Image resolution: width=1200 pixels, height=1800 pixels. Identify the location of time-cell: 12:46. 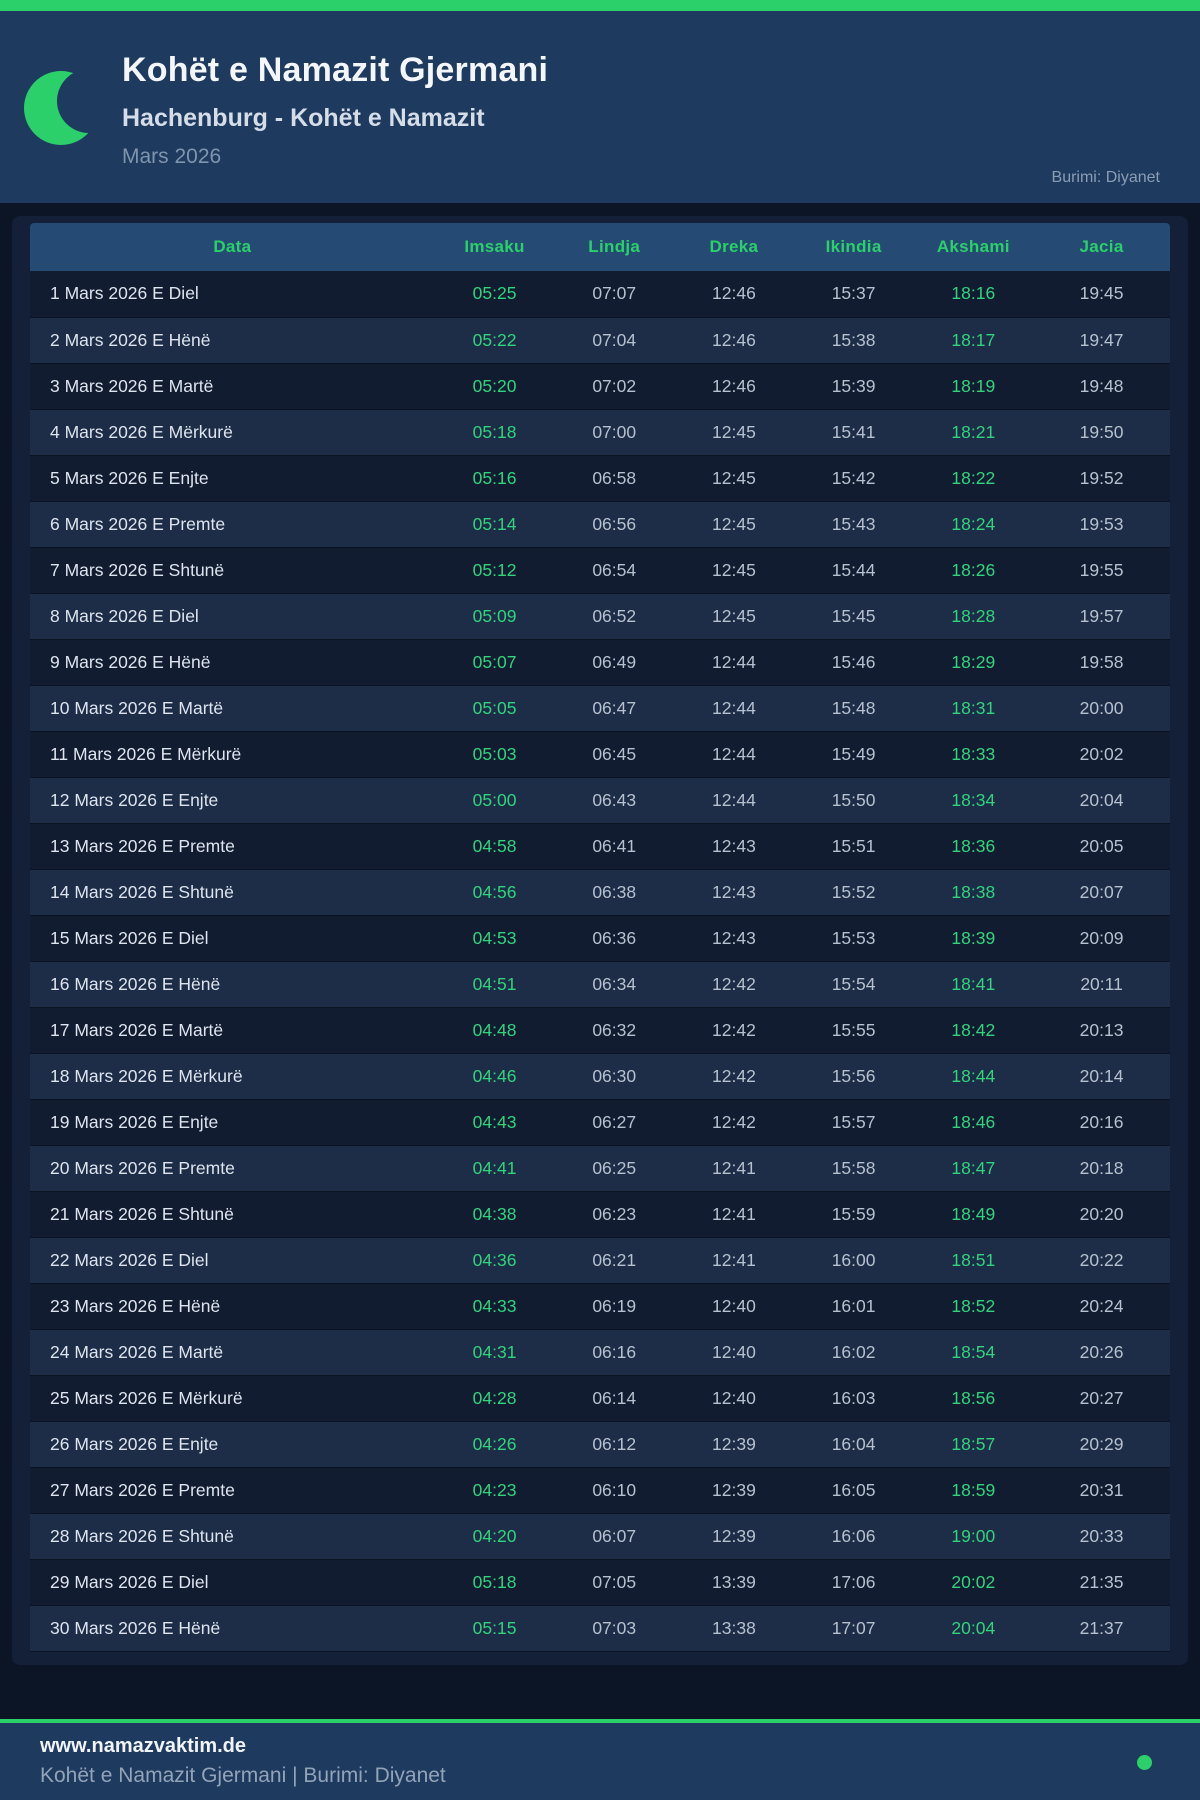
(734, 339).